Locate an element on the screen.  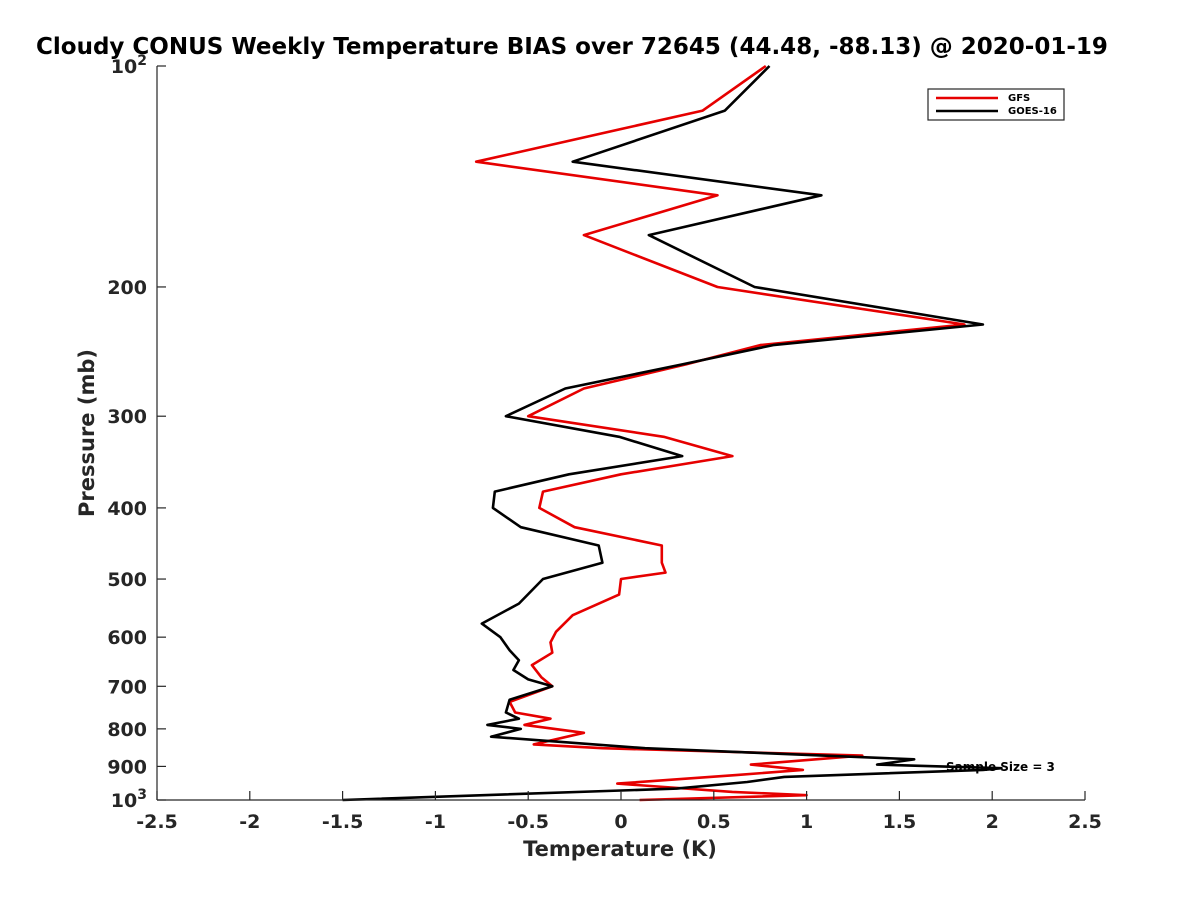
legend: GFS GOES-16 is located at coordinates (996, 104).